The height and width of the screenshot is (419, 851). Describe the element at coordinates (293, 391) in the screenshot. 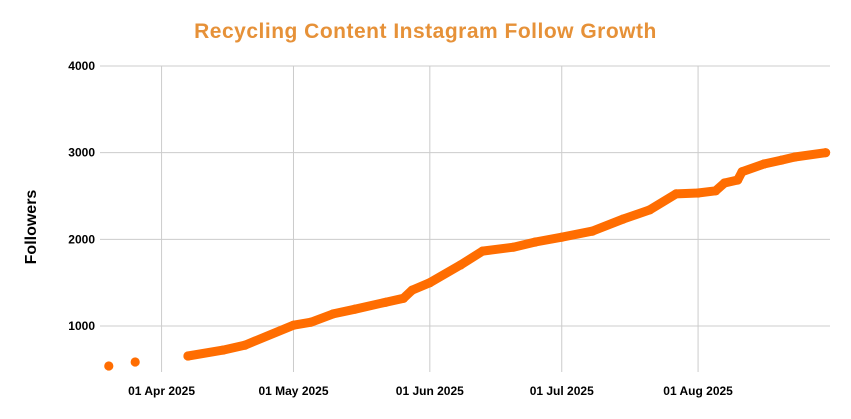

I see `x-tick-label: 01 May 2025` at that location.